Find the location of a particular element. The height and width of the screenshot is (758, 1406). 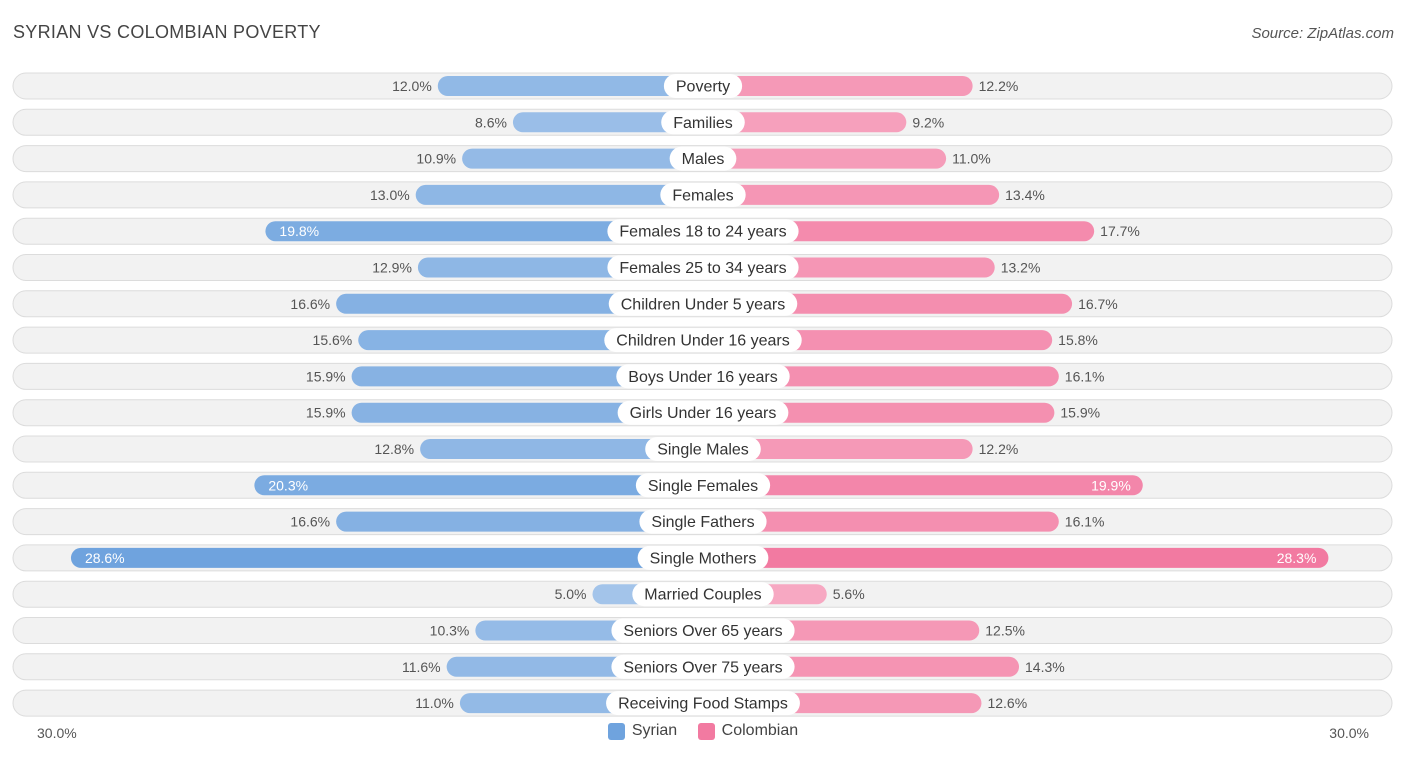

category-label: Families is located at coordinates (703, 123).